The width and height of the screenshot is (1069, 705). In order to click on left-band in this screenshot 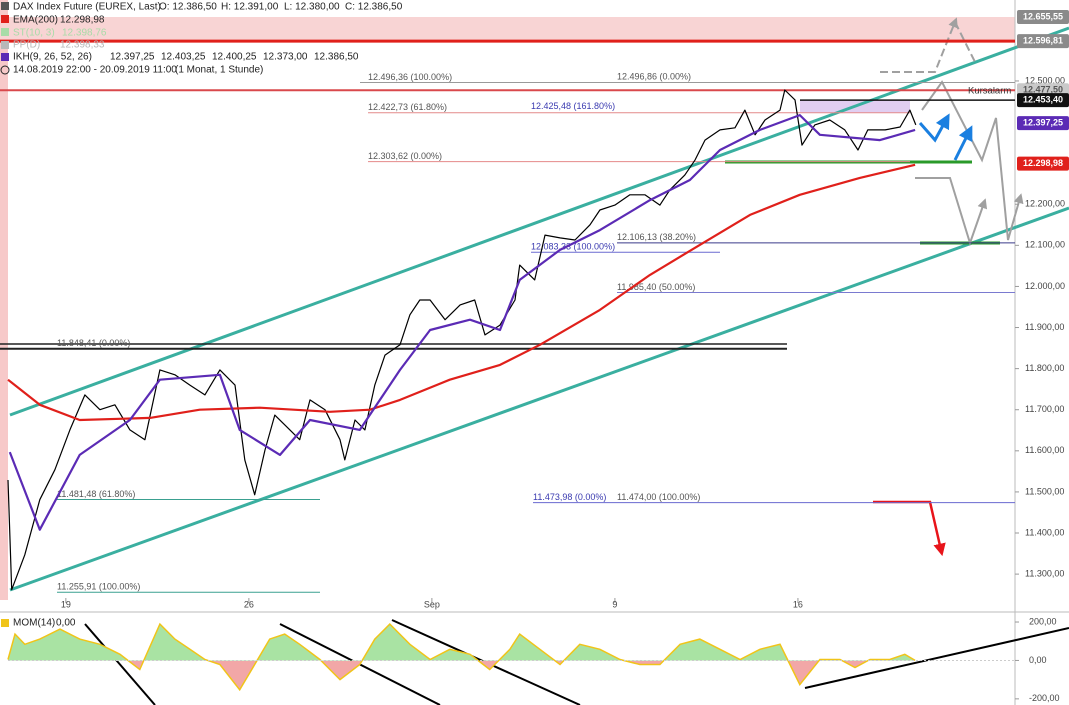, I will do `click(4, 300)`.